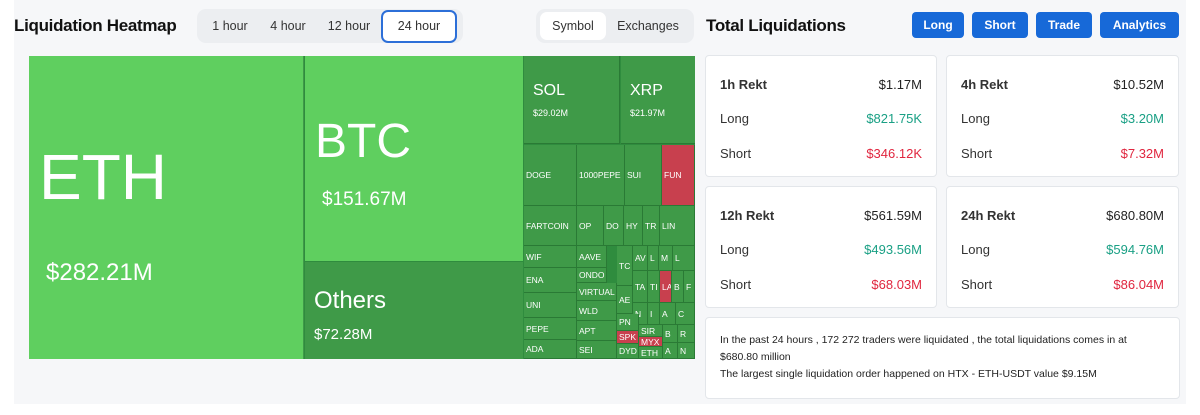 The width and height of the screenshot is (1200, 415). I want to click on tile-xrp: XRP $21.97M, so click(658, 100).